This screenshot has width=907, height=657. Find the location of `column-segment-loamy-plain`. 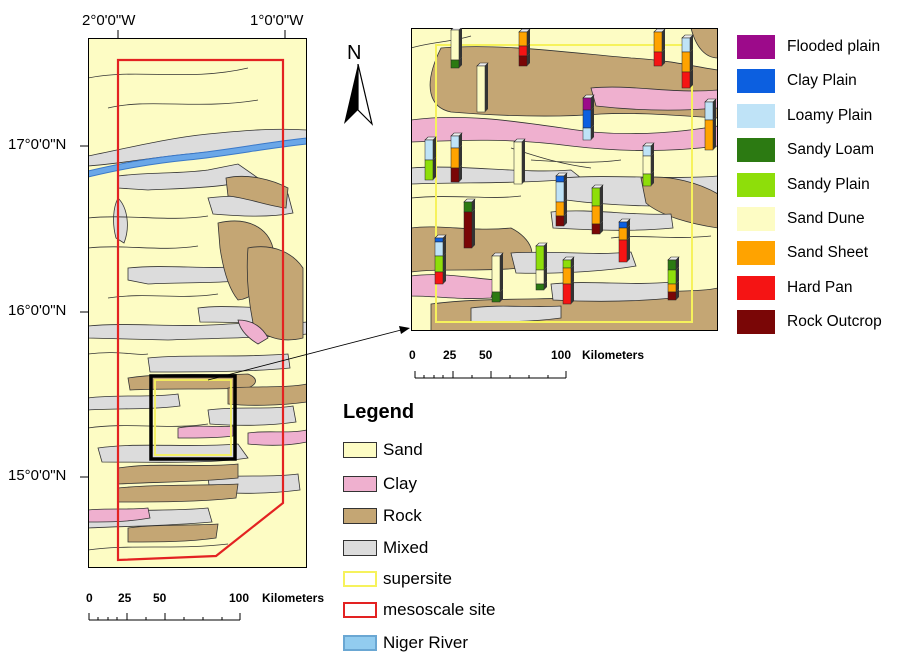

column-segment-loamy-plain is located at coordinates (455, 142).